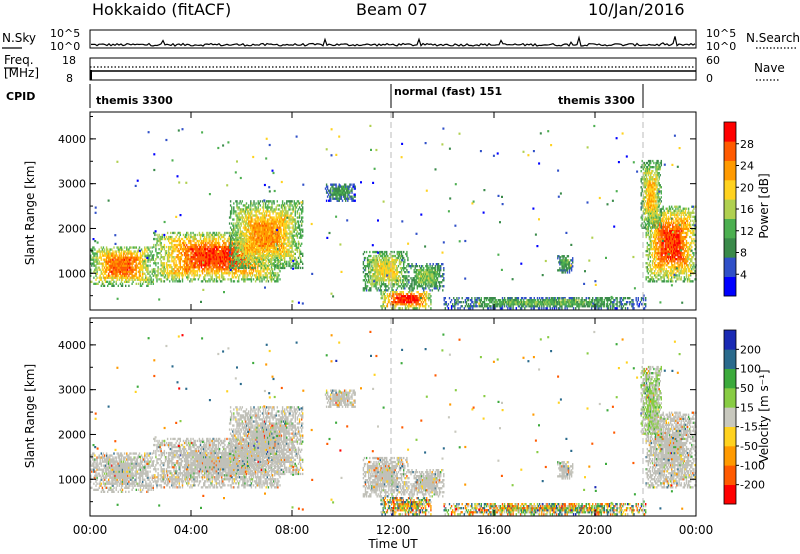  I want to click on freq-tick-top: 18, so click(69, 60).